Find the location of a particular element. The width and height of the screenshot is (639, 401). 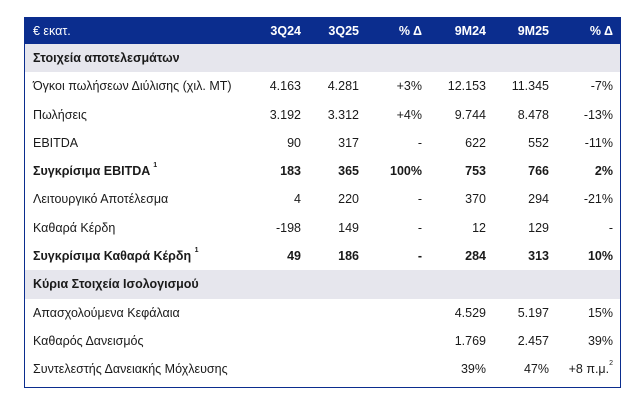

cell-value: 313 is located at coordinates (538, 256).